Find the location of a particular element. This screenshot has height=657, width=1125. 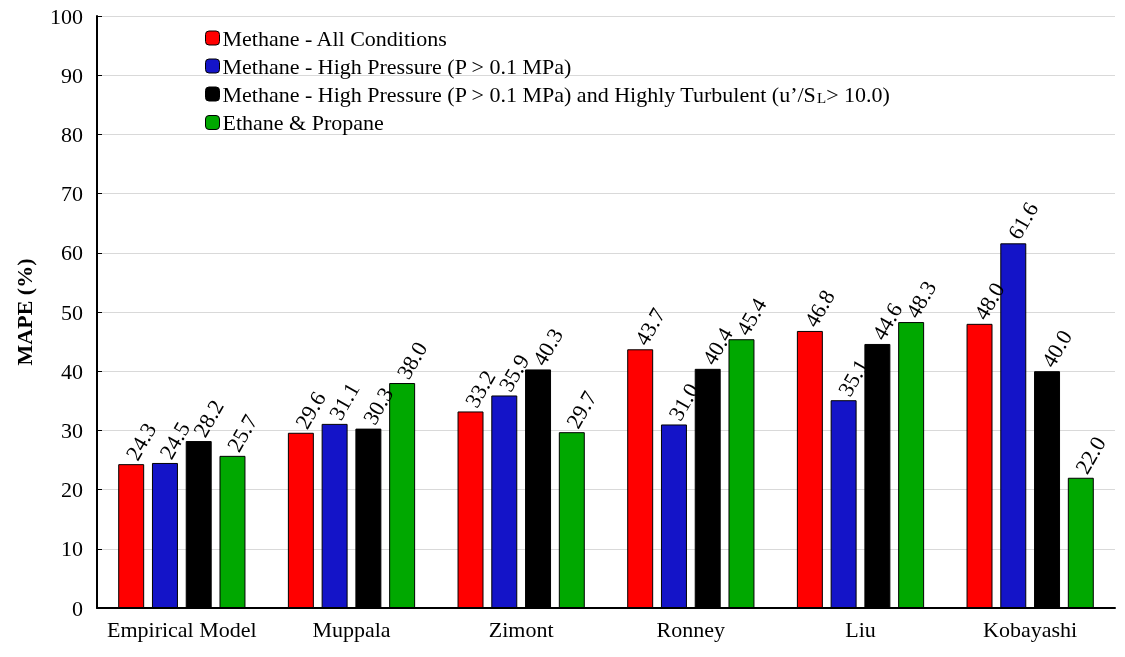

legend-label: Methane - High Pressure (P > 0.1 MPa) is located at coordinates (397, 66).